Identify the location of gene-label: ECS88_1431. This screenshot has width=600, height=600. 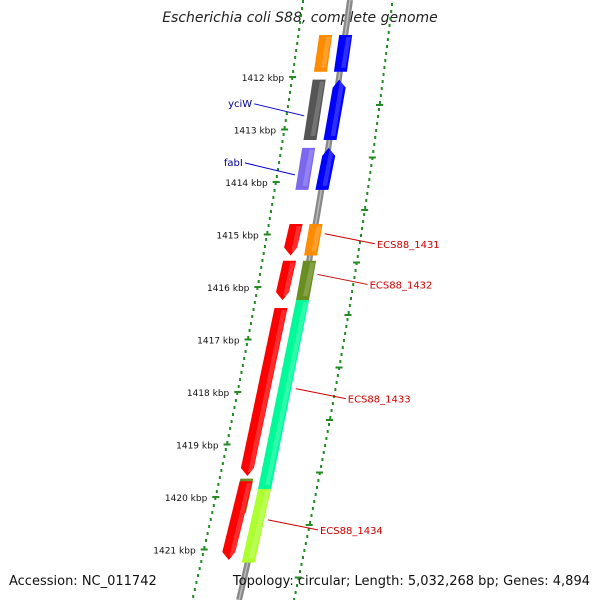
(408, 245).